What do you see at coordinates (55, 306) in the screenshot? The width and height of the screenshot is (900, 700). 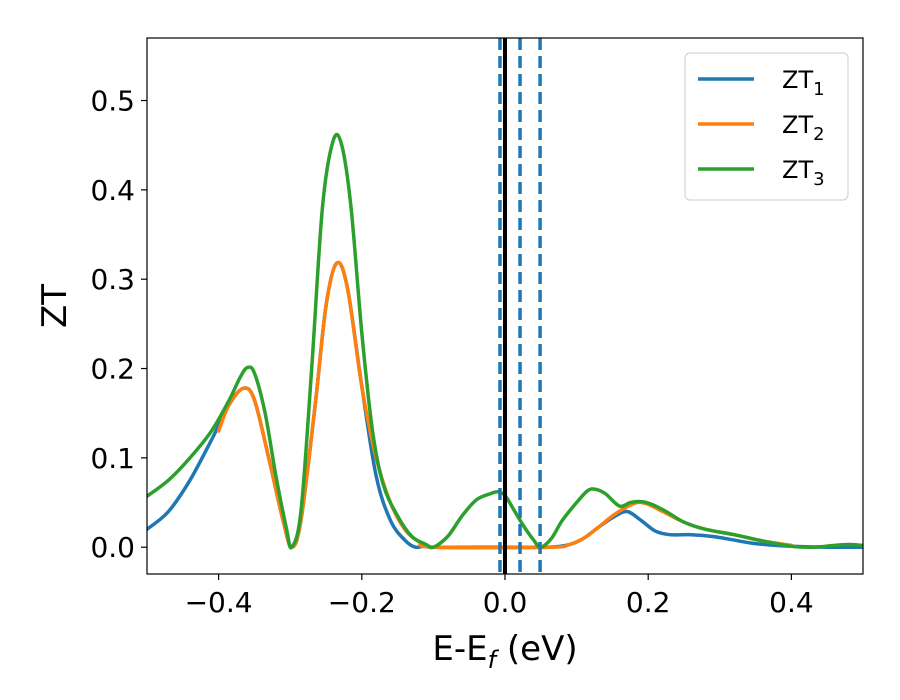 I see `y-axis-title: ZT` at bounding box center [55, 306].